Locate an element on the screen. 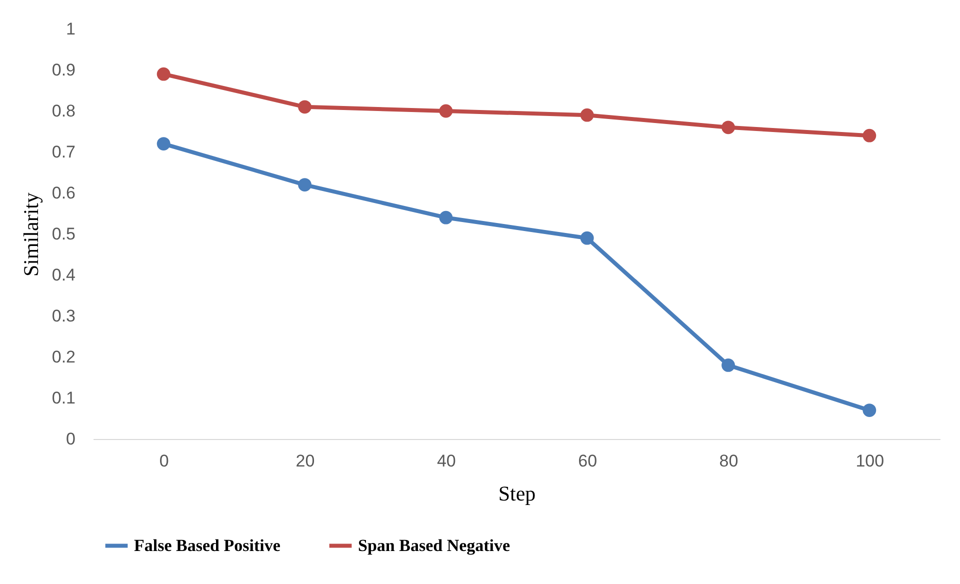  legend-label: False Based Positive is located at coordinates (207, 545).